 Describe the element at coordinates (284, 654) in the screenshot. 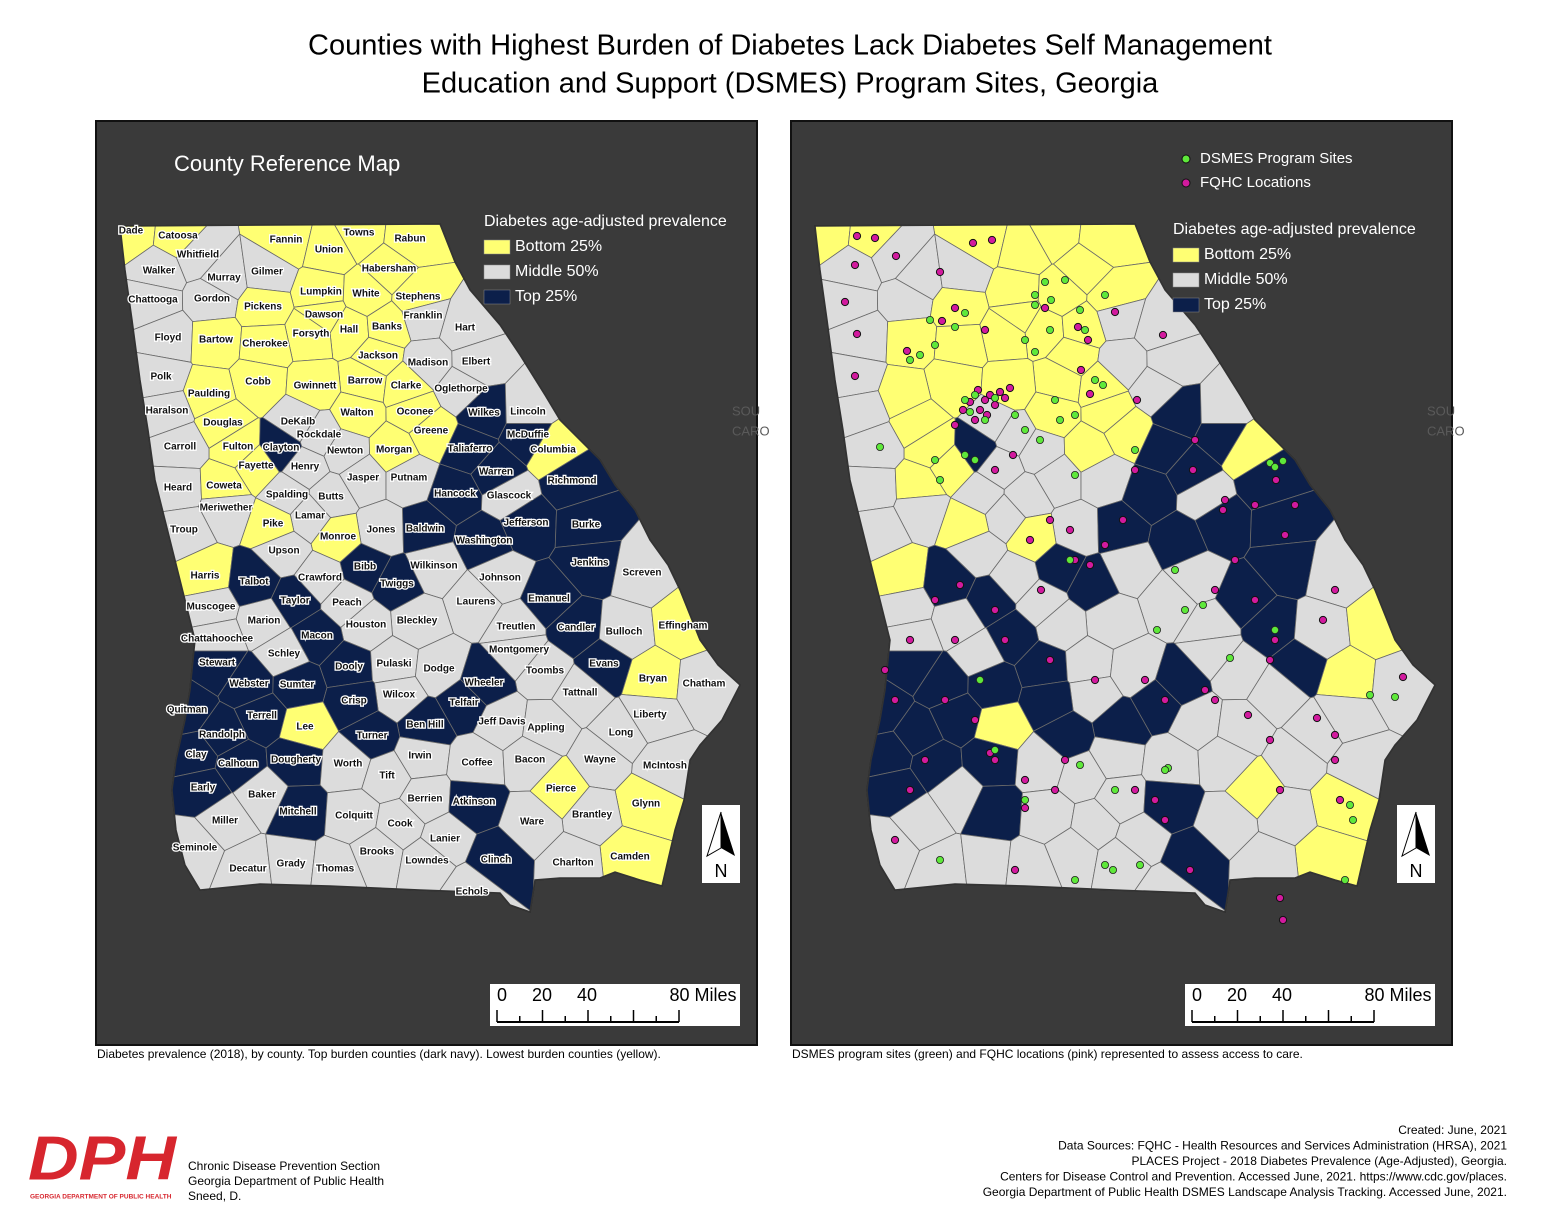

I see `county-label: Schley` at that location.